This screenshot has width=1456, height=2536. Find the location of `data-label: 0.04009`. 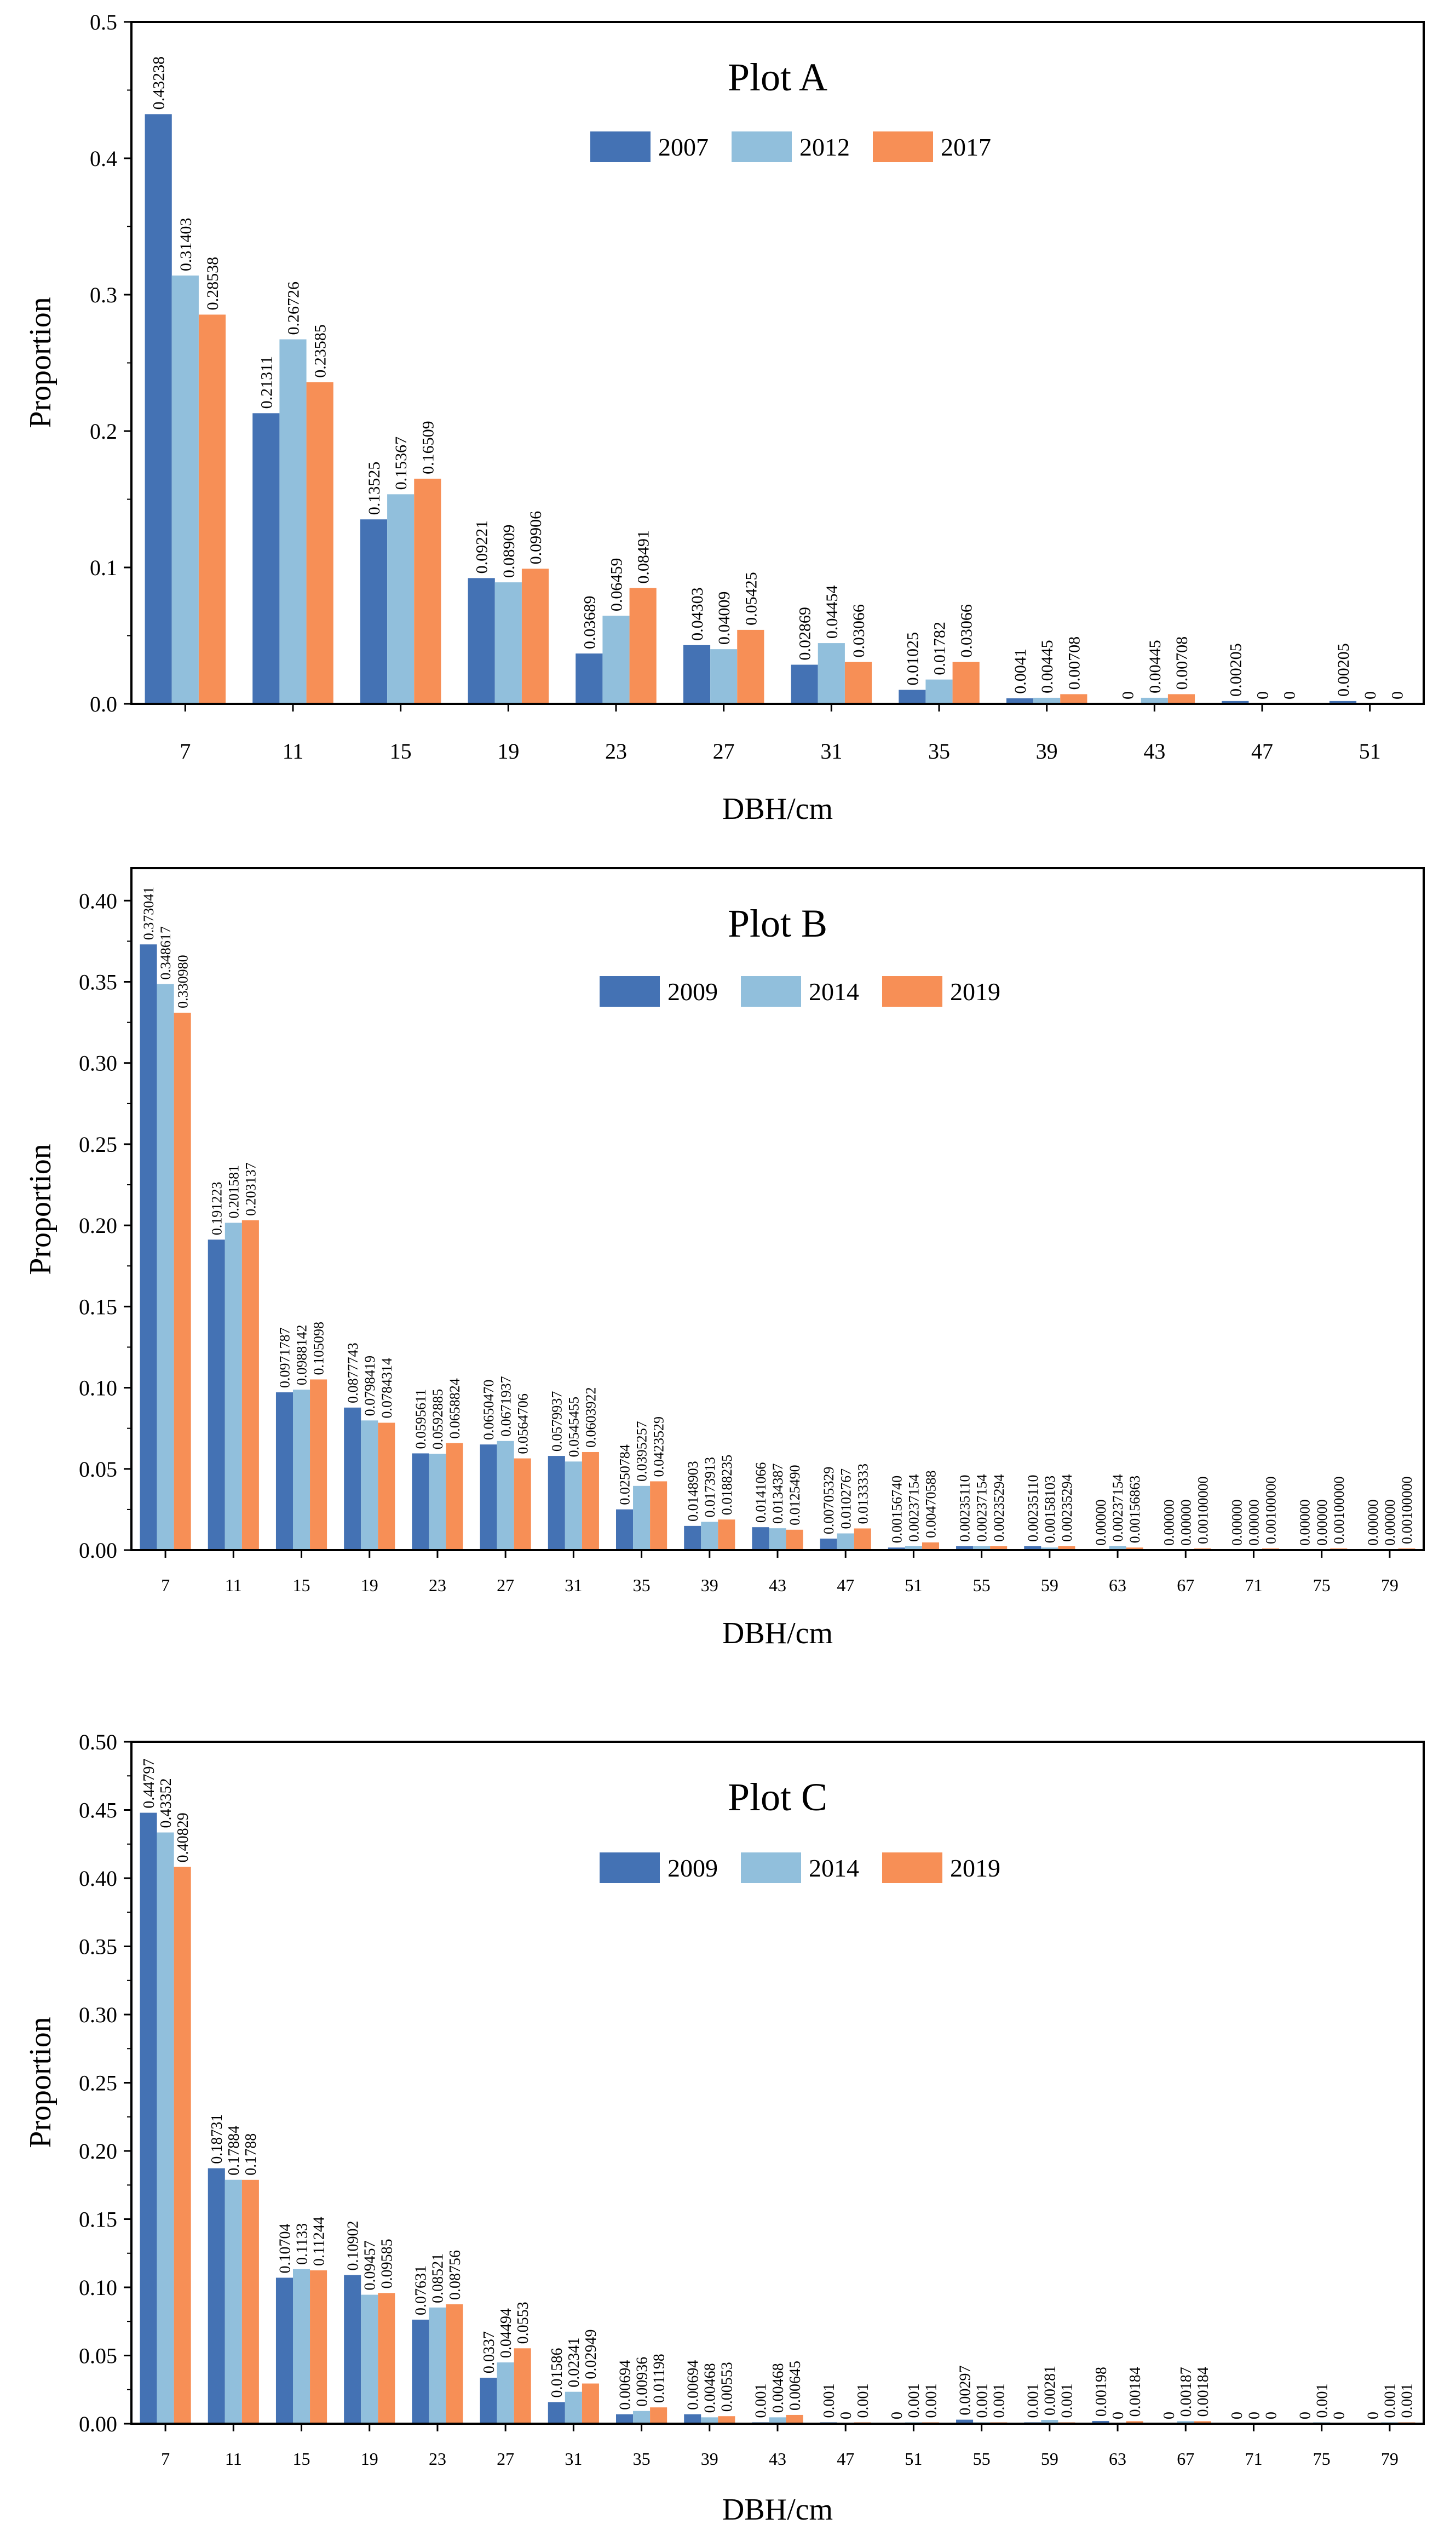

data-label: 0.04009 is located at coordinates (724, 618).